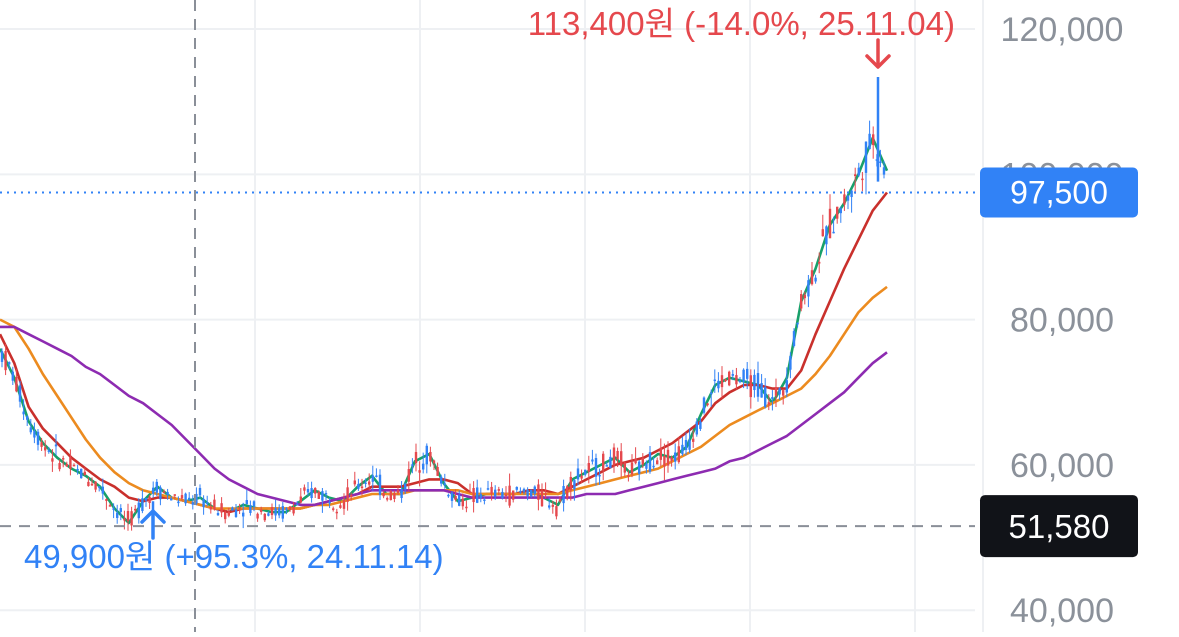  Describe the element at coordinates (741, 37) in the screenshot. I see `high-price-annotation: 113,400원 (-14.0%, 25.11.04)` at that location.